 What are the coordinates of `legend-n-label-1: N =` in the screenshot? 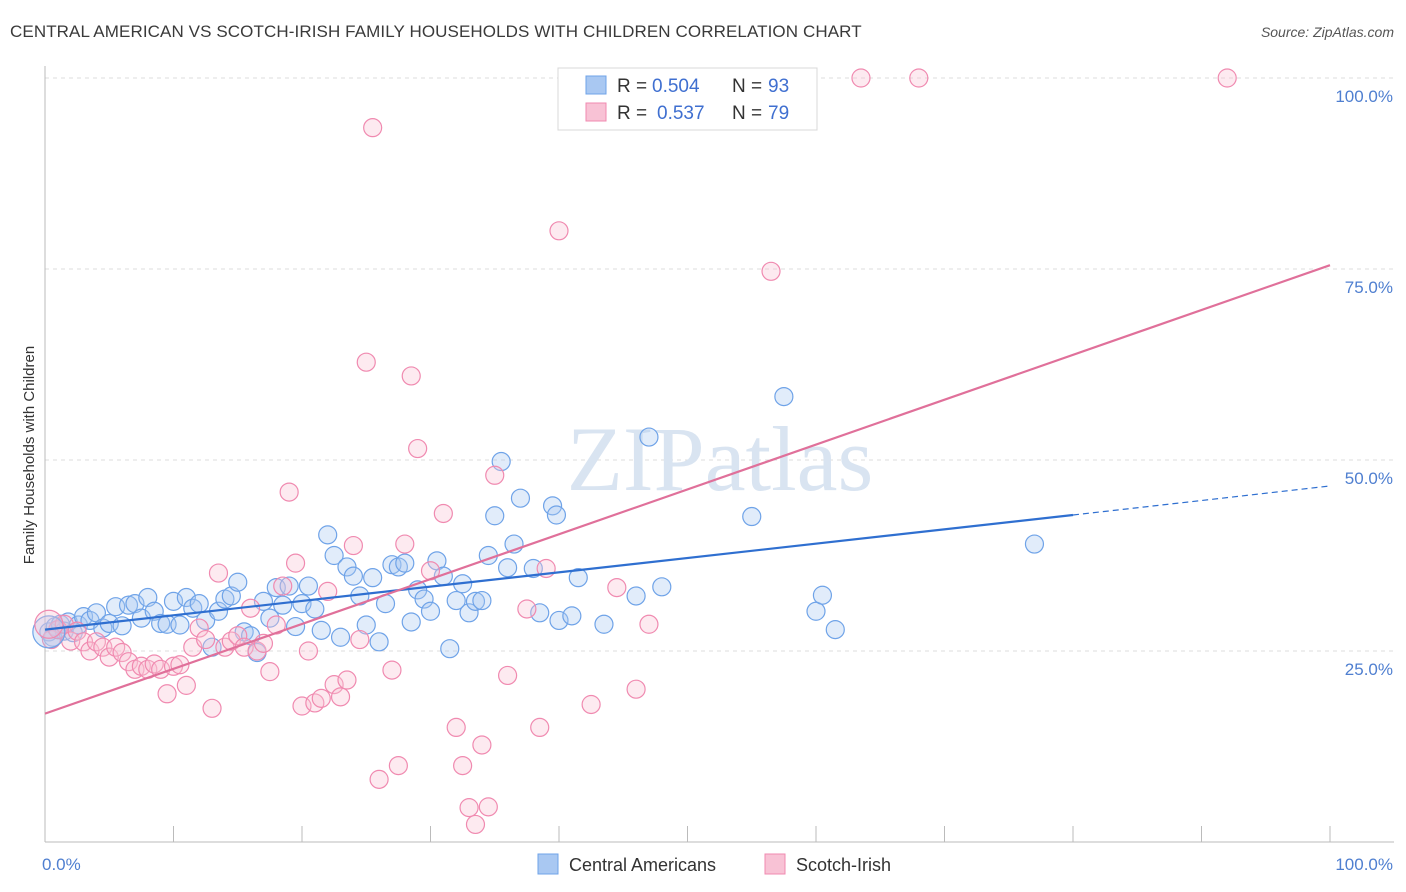 It's located at (747, 86).